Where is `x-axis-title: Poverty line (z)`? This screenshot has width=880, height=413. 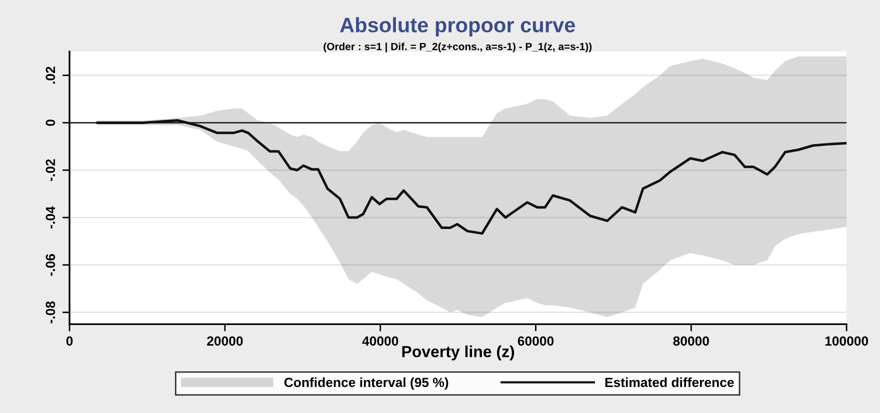 x-axis-title: Poverty line (z) is located at coordinates (458, 353).